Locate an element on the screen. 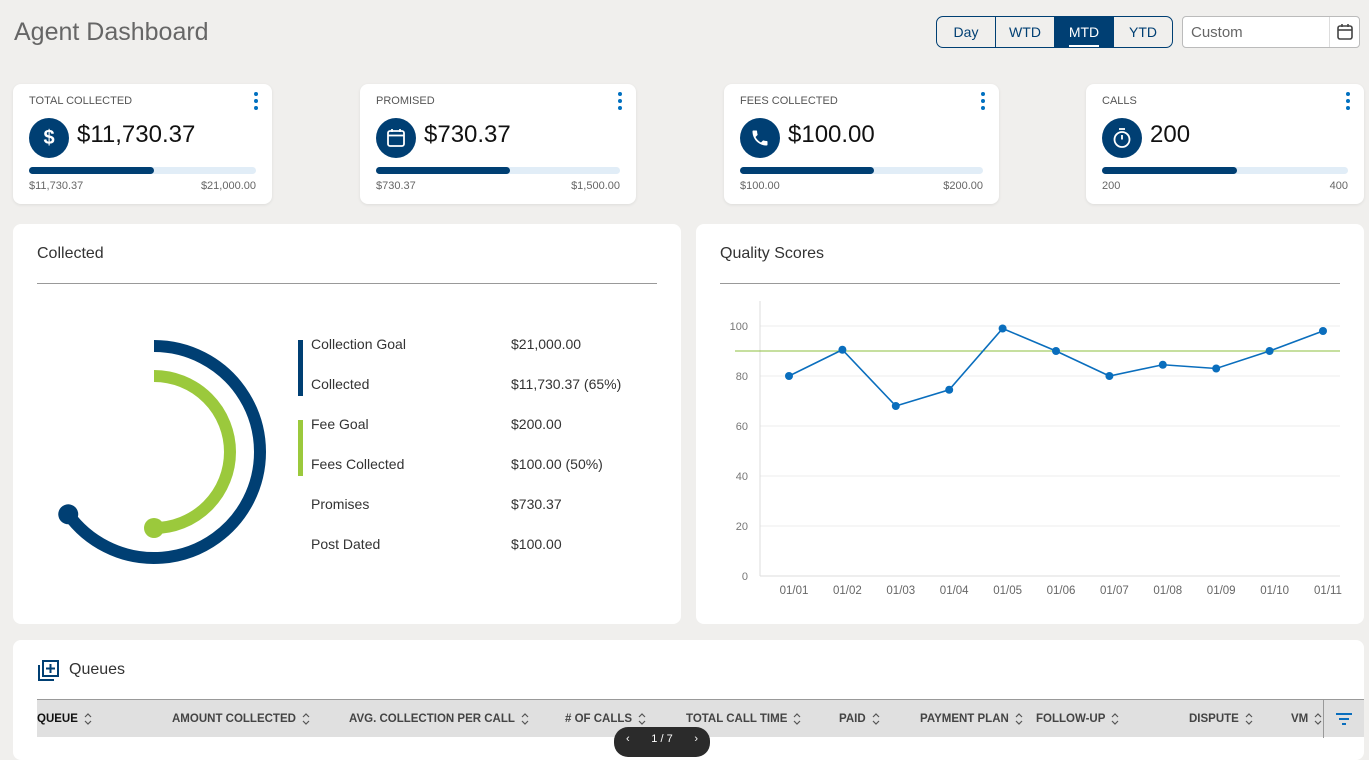  column-header-label: AMOUNT COLLECTED is located at coordinates (234, 718).